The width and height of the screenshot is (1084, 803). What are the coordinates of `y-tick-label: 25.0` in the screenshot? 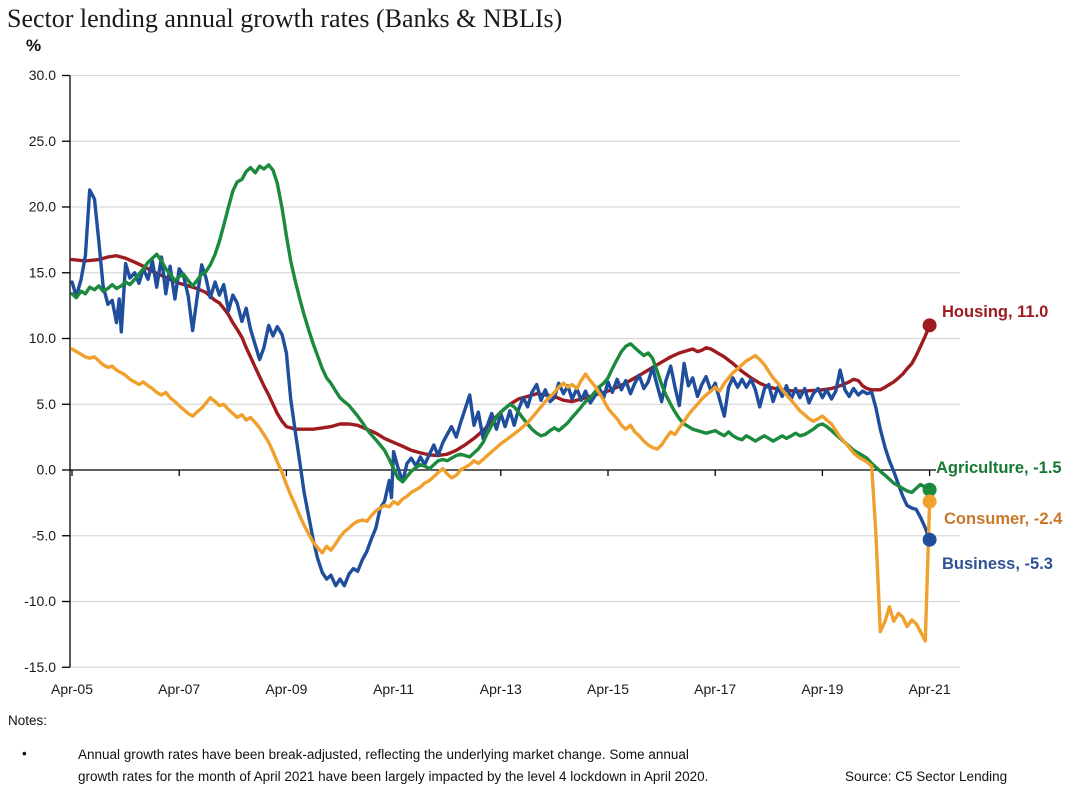 It's located at (42, 141).